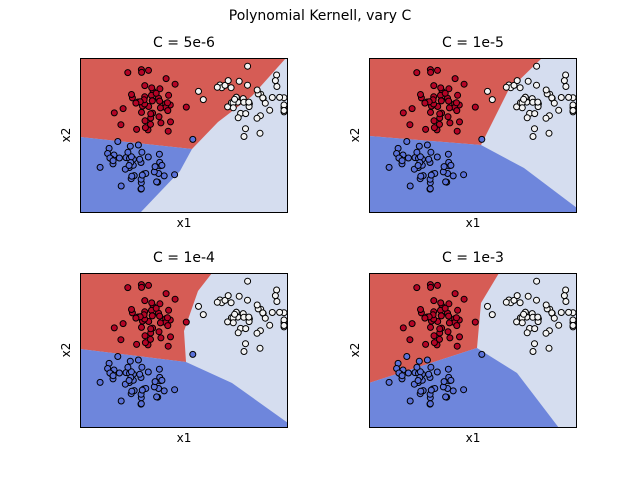  Describe the element at coordinates (473, 135) in the screenshot. I see `plot-area` at that location.